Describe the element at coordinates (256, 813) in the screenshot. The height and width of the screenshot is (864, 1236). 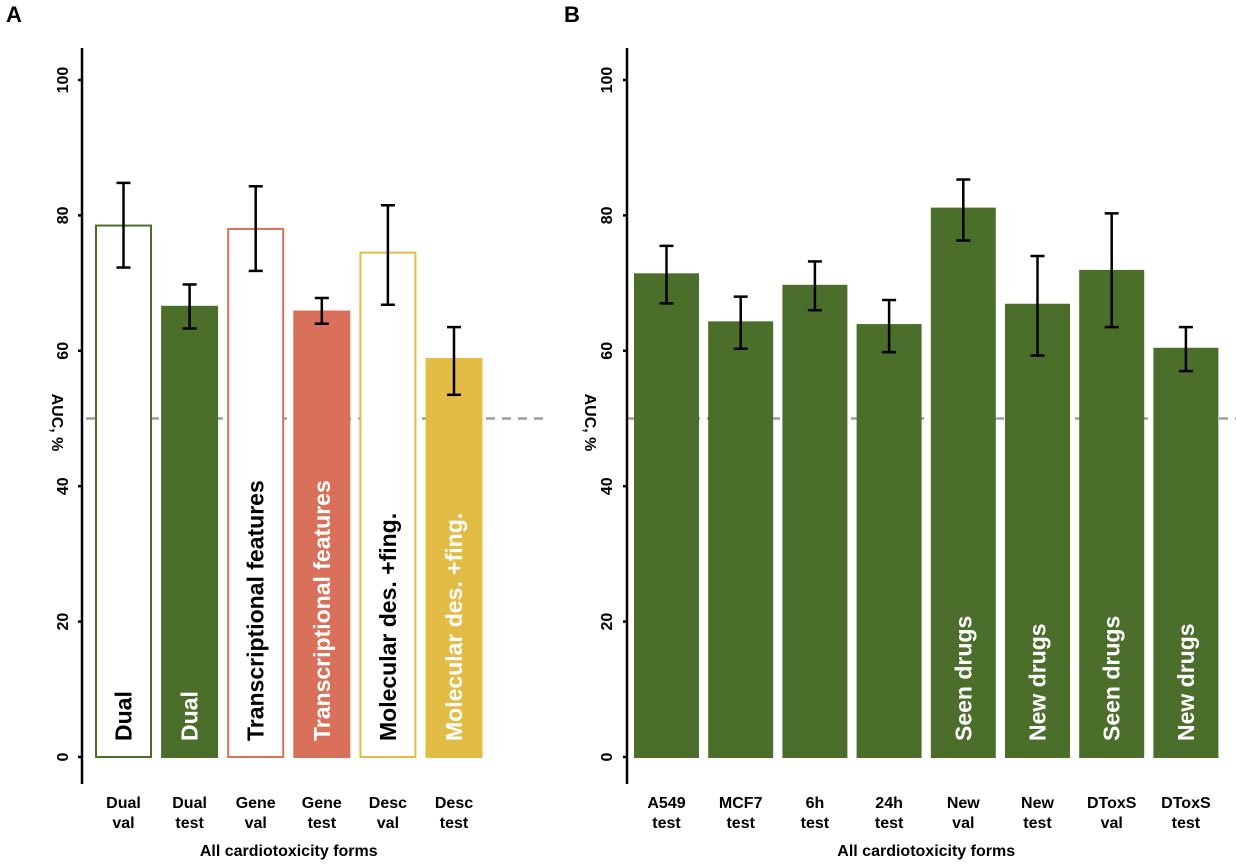
I see `category-label: Gene val` at that location.